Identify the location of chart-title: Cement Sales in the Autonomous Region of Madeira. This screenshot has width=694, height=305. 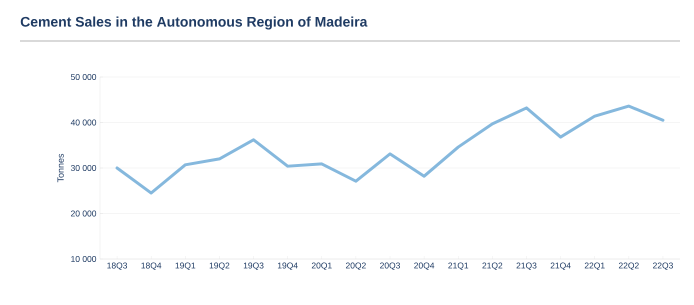
(194, 23).